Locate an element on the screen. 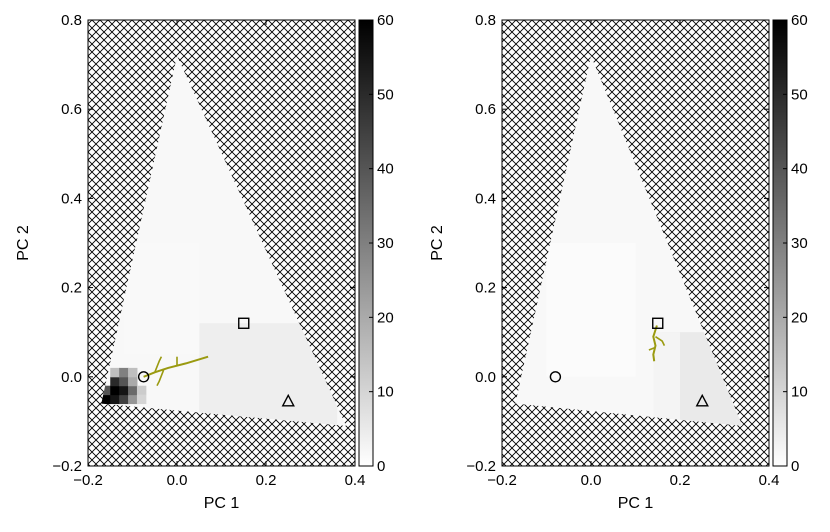 This screenshot has height=532, width=830. right-colorbar-tick-label: 20 is located at coordinates (799, 317).